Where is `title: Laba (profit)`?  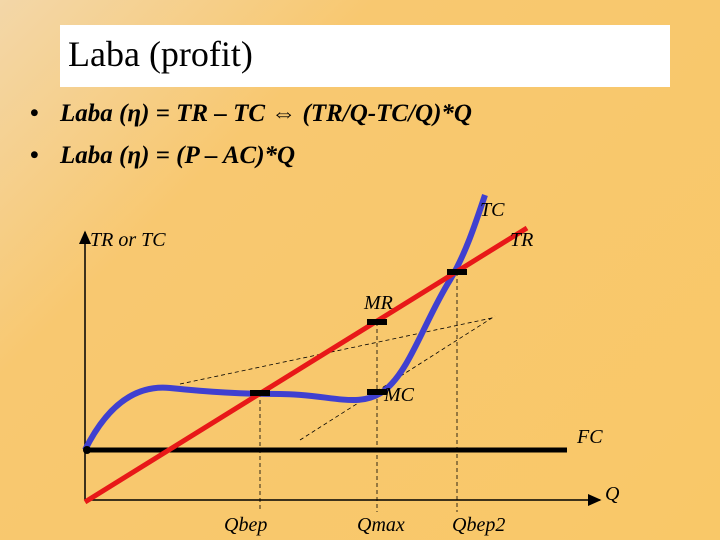
title: Laba (profit) is located at coordinates (160, 54).